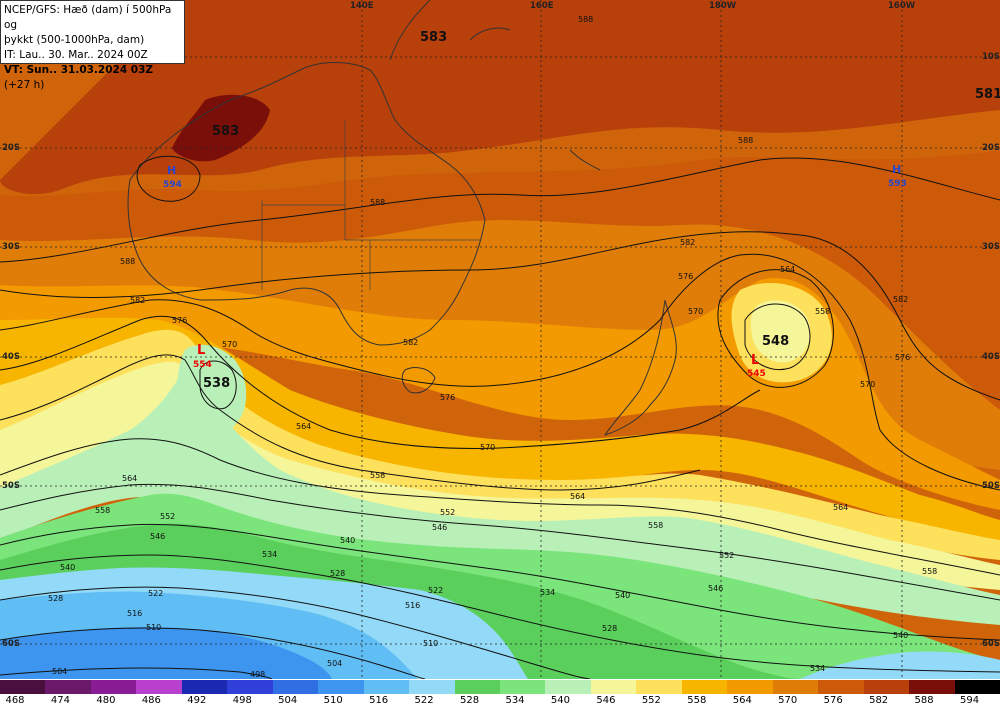 Image resolution: width=1000 pixels, height=709 pixels. What do you see at coordinates (991, 357) in the screenshot?
I see `lat-label-40s: 40S` at bounding box center [991, 357].